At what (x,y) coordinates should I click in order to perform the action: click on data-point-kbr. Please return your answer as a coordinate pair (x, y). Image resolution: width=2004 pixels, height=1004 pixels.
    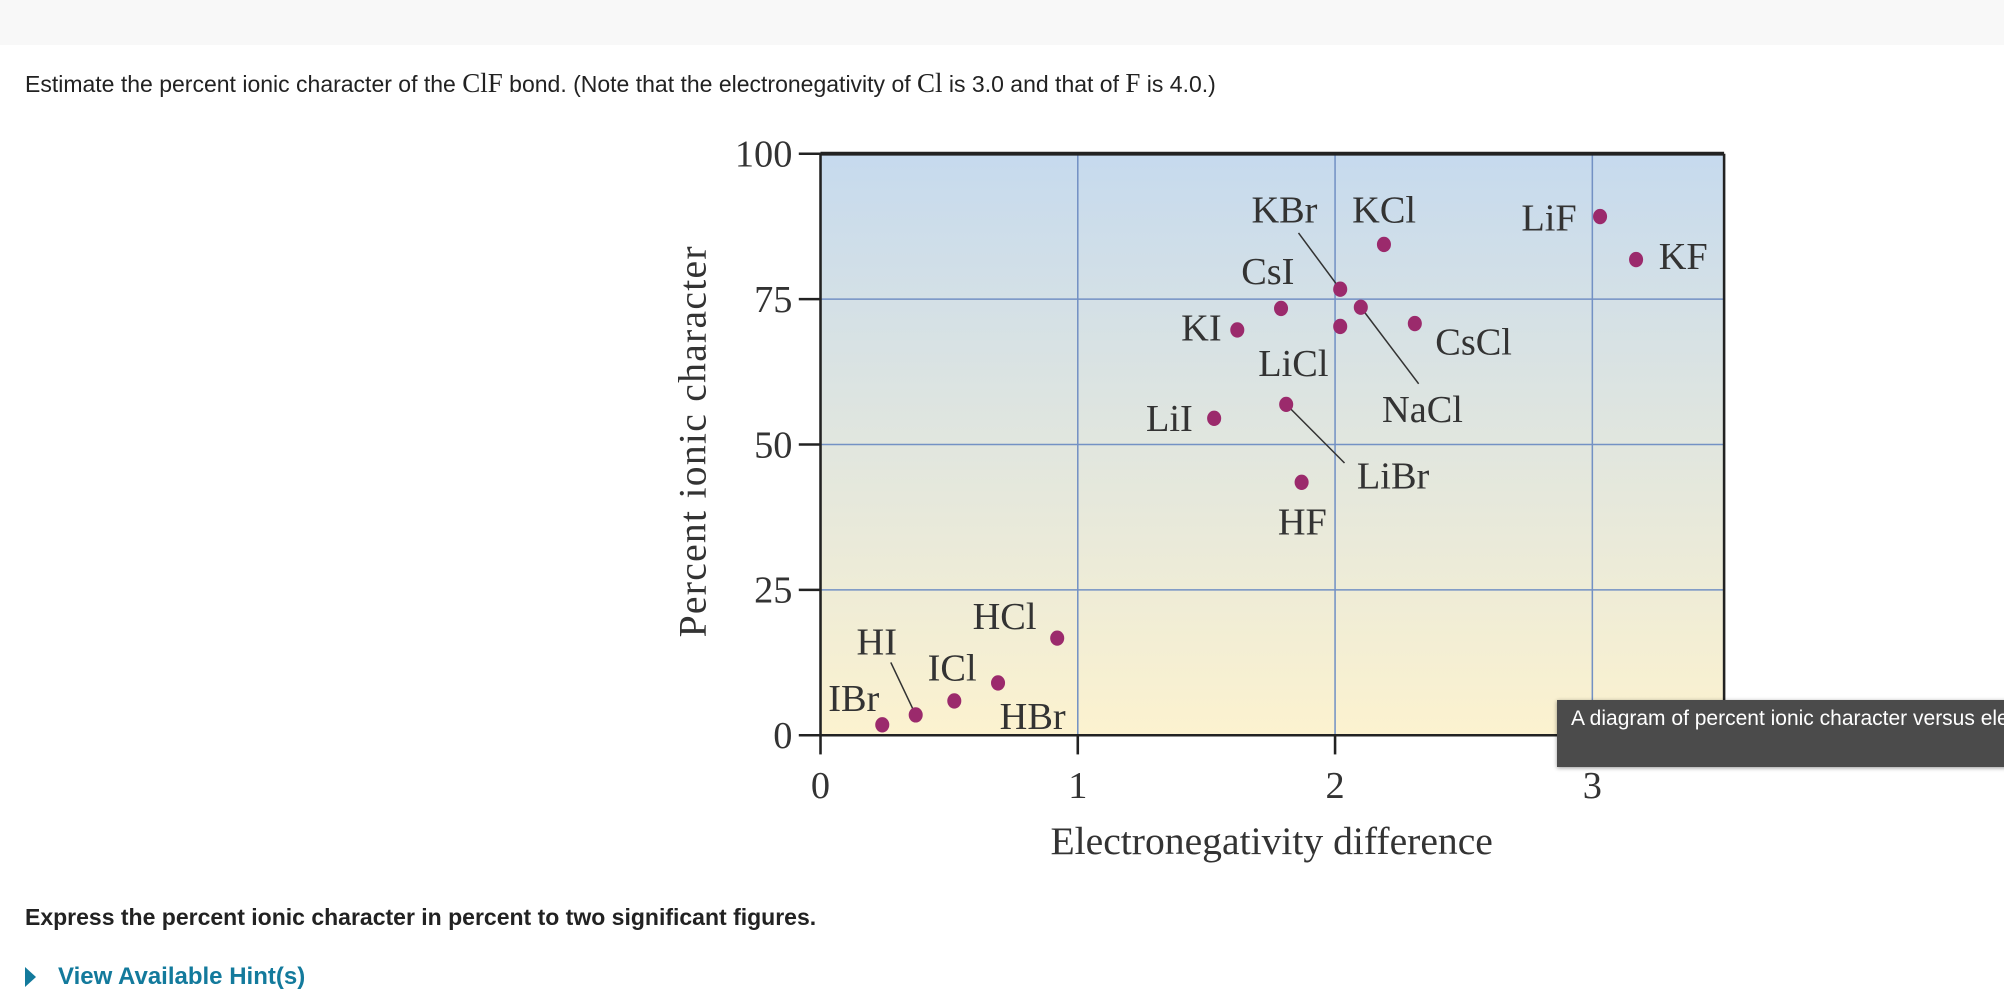
    Looking at the image, I should click on (1340, 289).